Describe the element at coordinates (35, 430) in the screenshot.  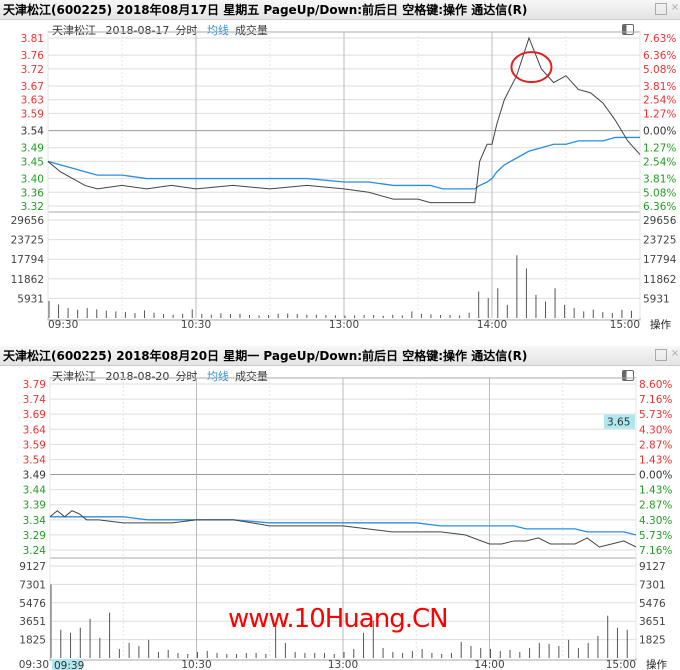
I see `price-tick-label: 3.64` at that location.